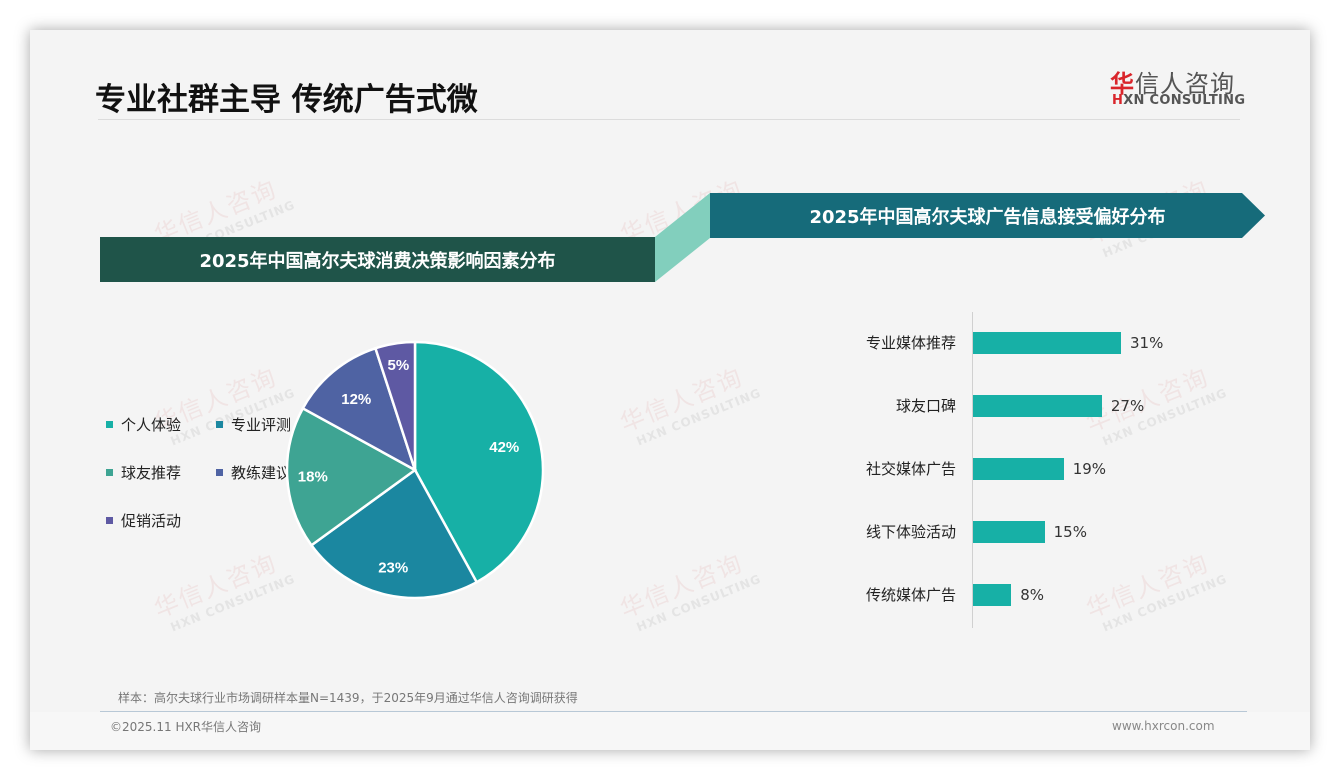  Describe the element at coordinates (399, 365) in the screenshot. I see `pie-slice-label: 5%` at that location.